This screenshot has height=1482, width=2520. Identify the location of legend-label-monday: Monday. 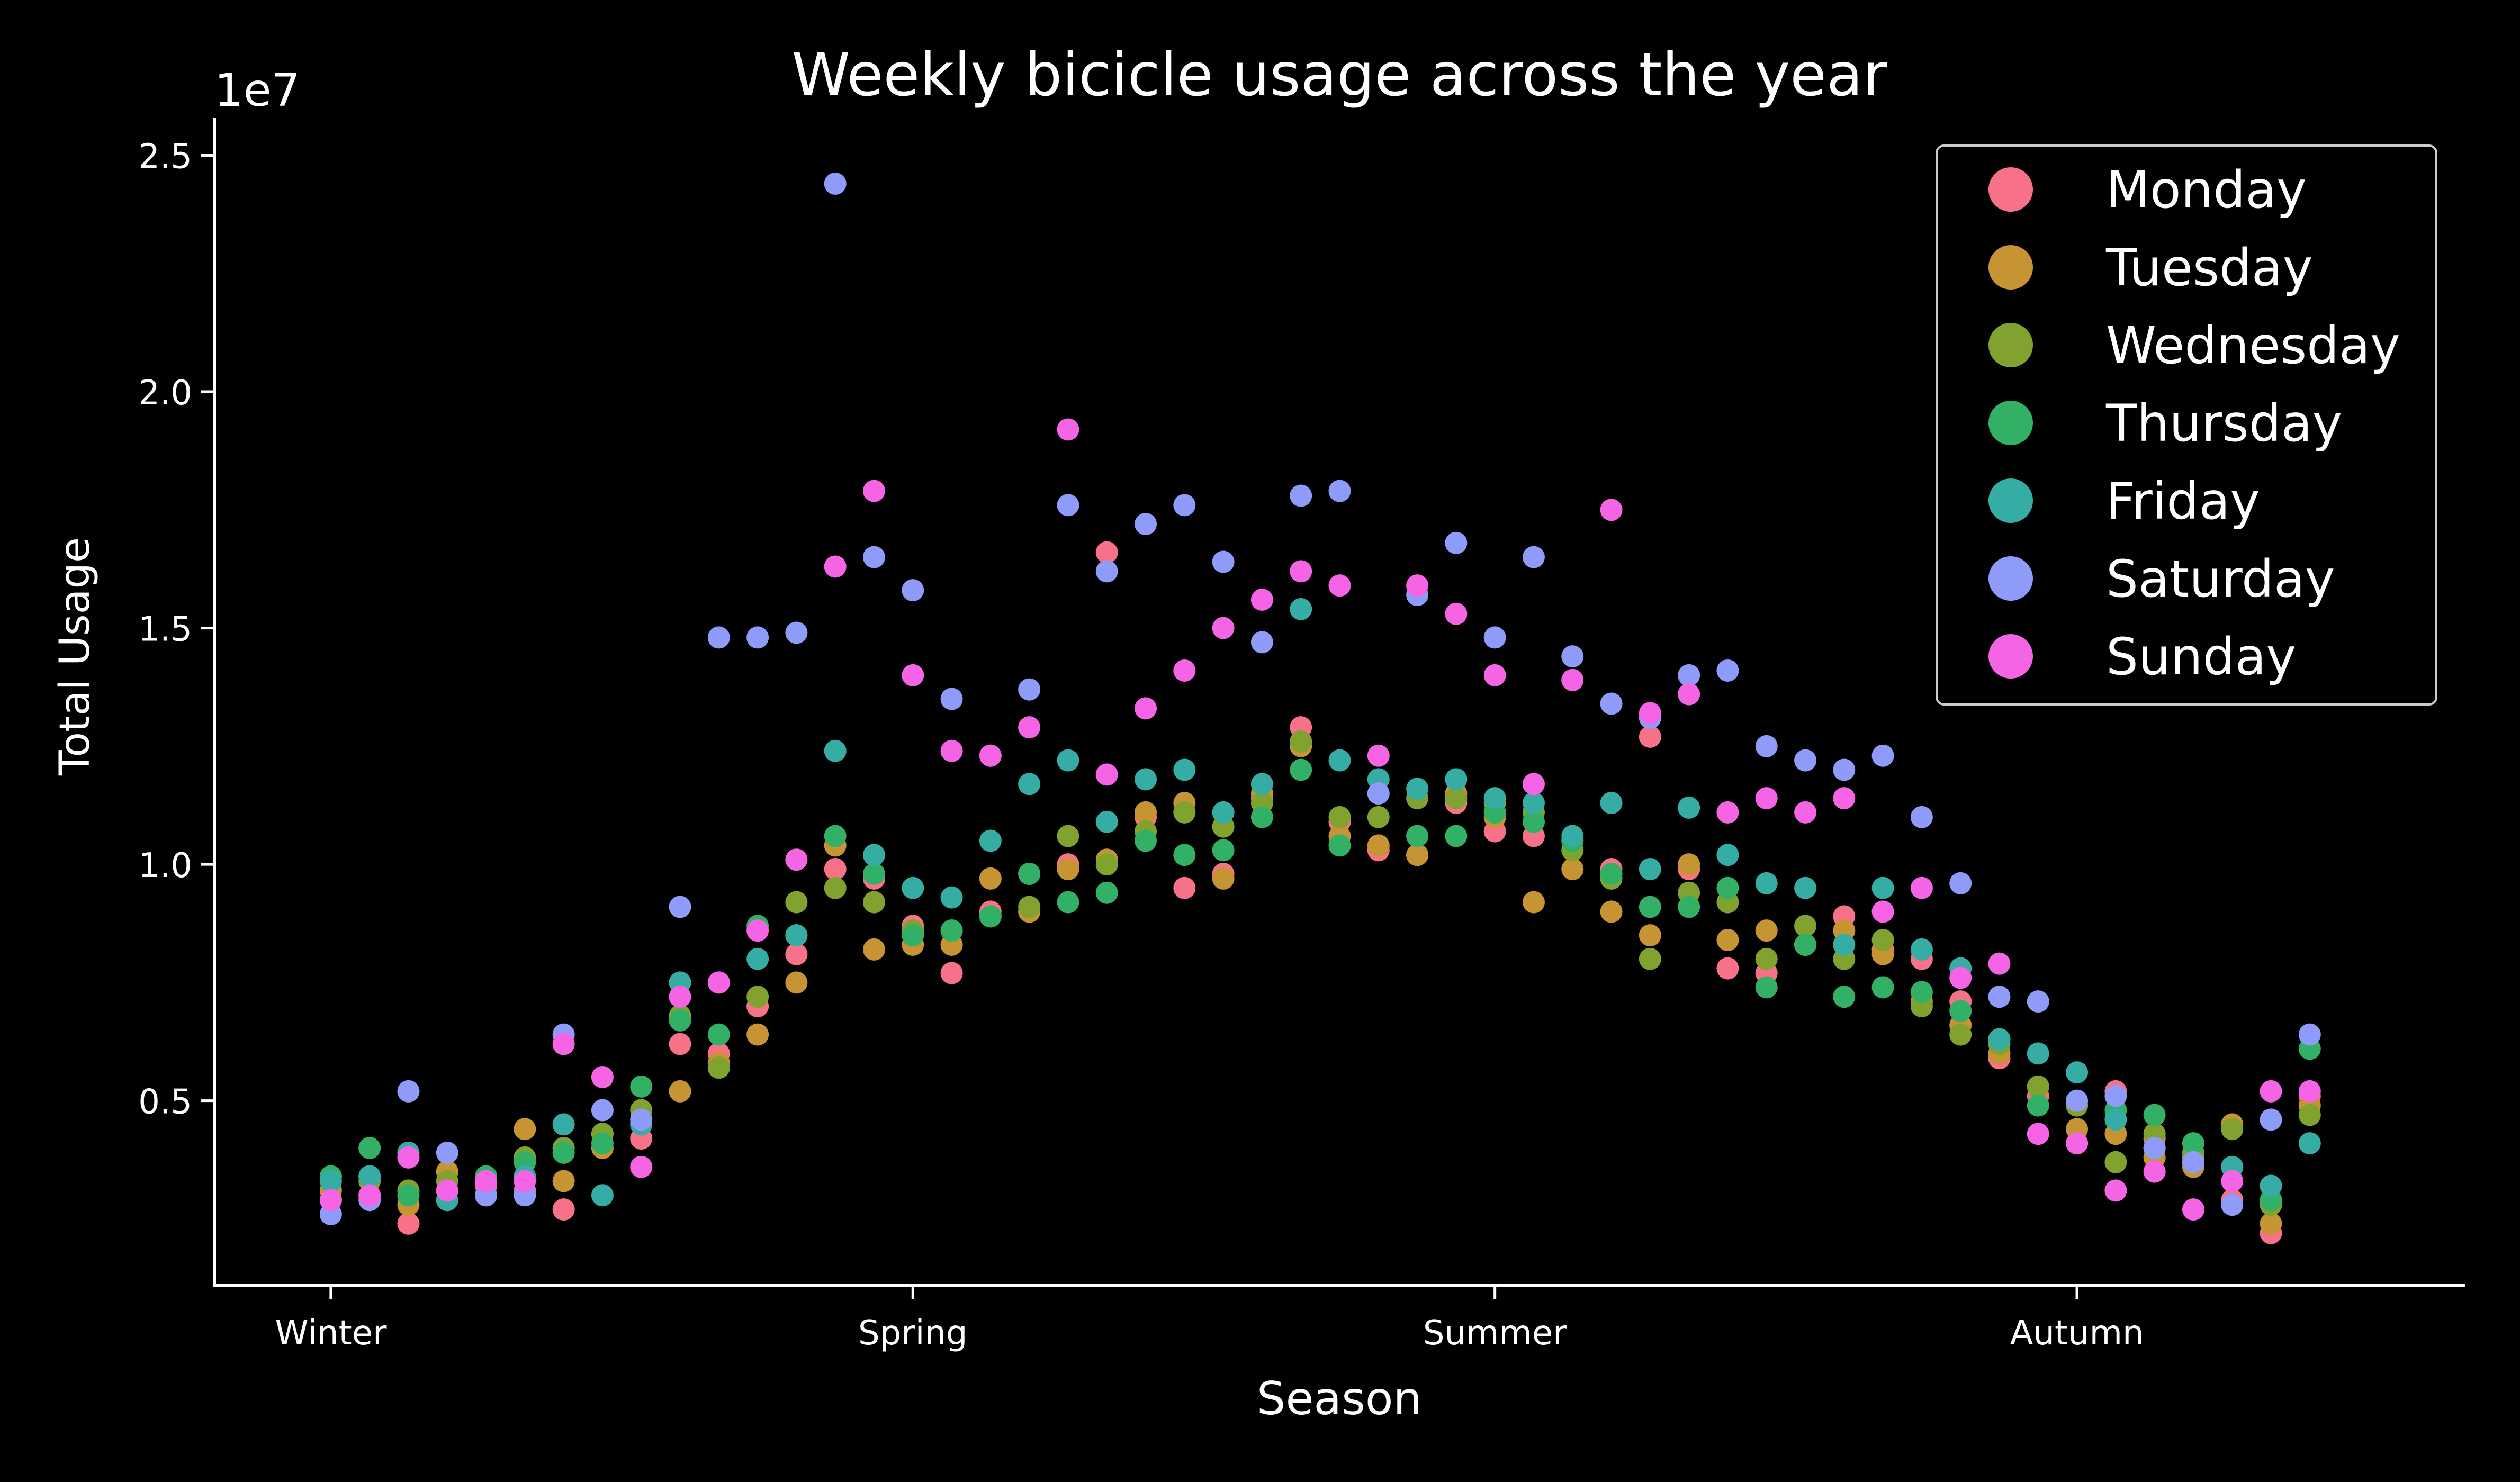
(2206, 190).